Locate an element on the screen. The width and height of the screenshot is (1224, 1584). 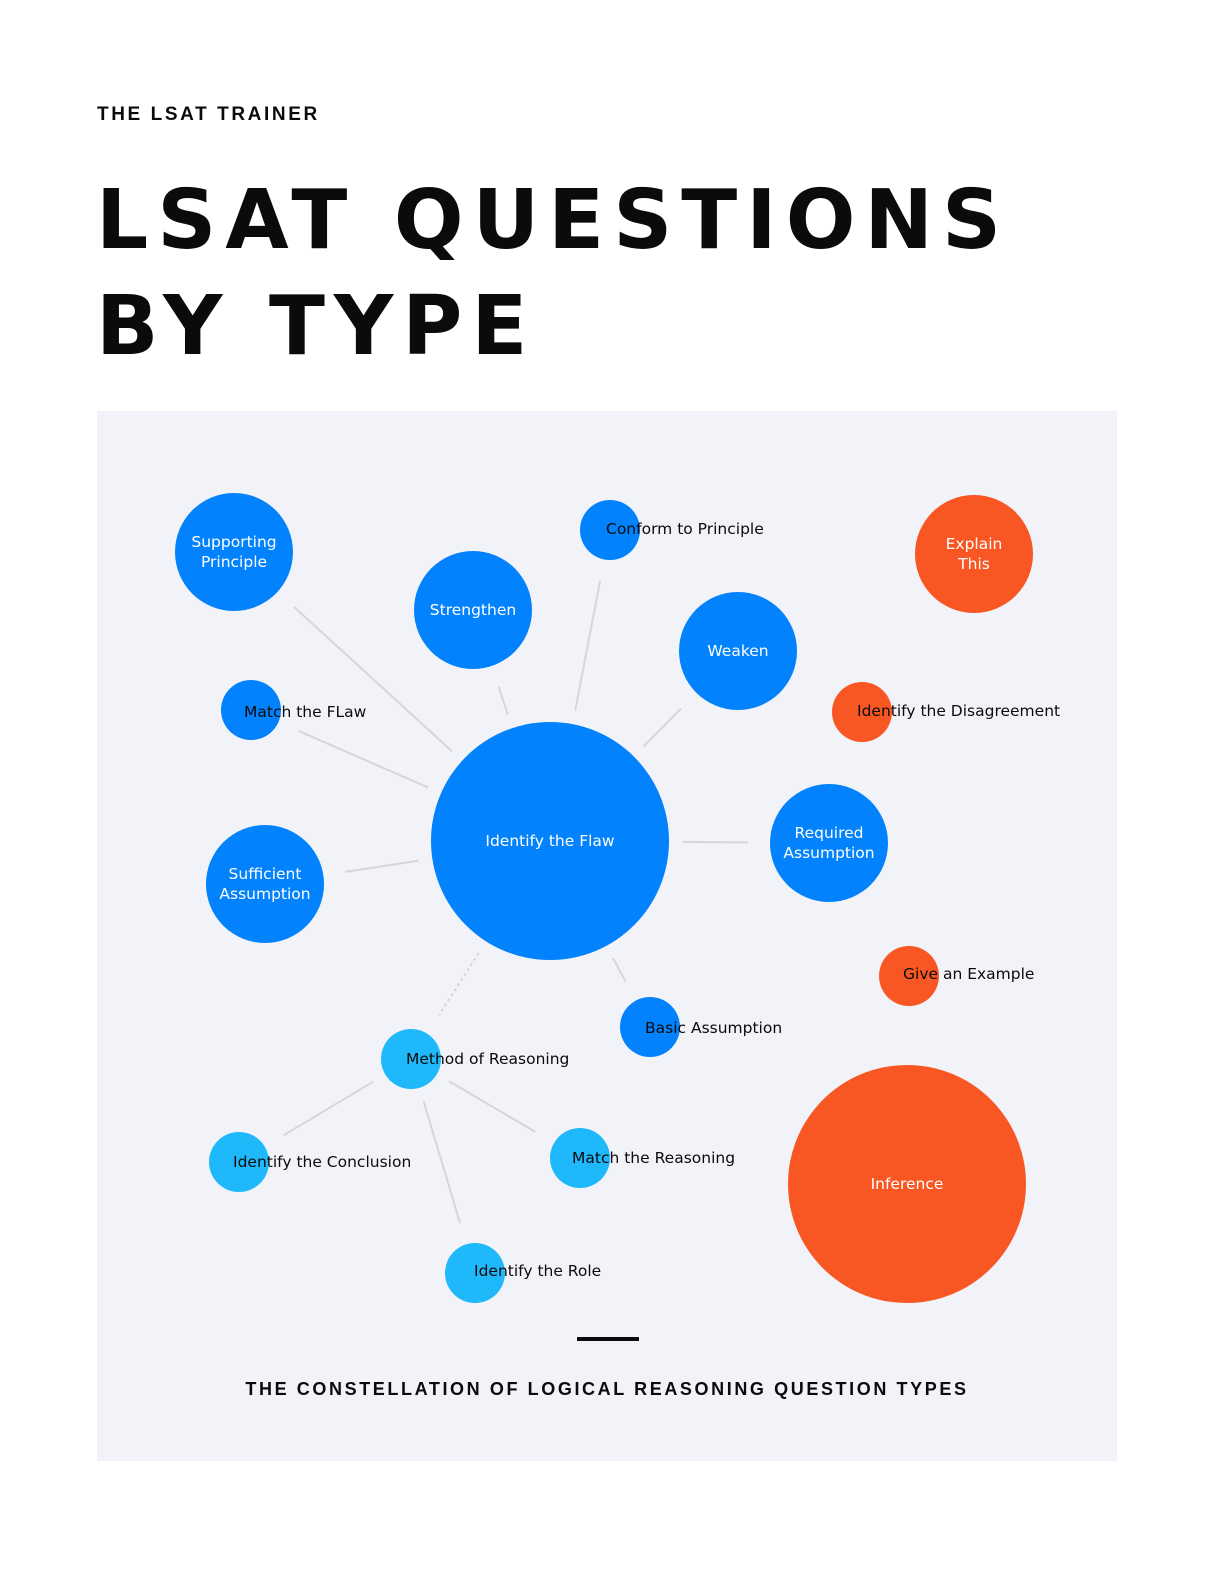
node-circle-basic-assumption is located at coordinates (650, 1027).